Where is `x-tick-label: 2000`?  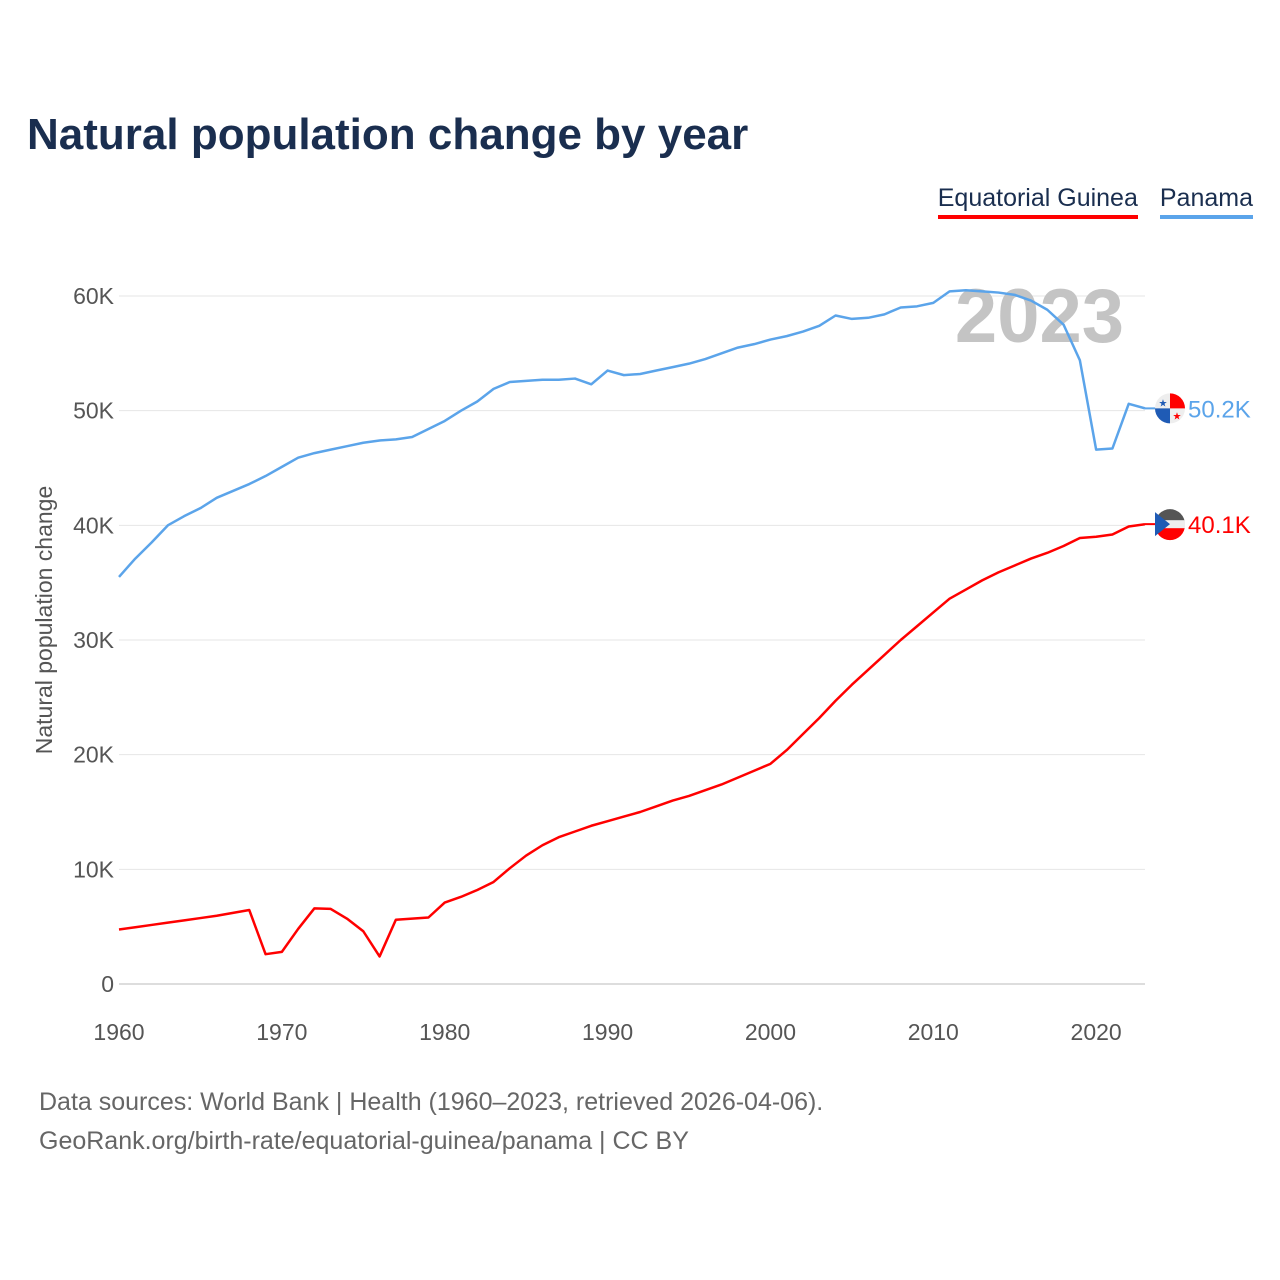
x-tick-label: 2000 is located at coordinates (770, 1032).